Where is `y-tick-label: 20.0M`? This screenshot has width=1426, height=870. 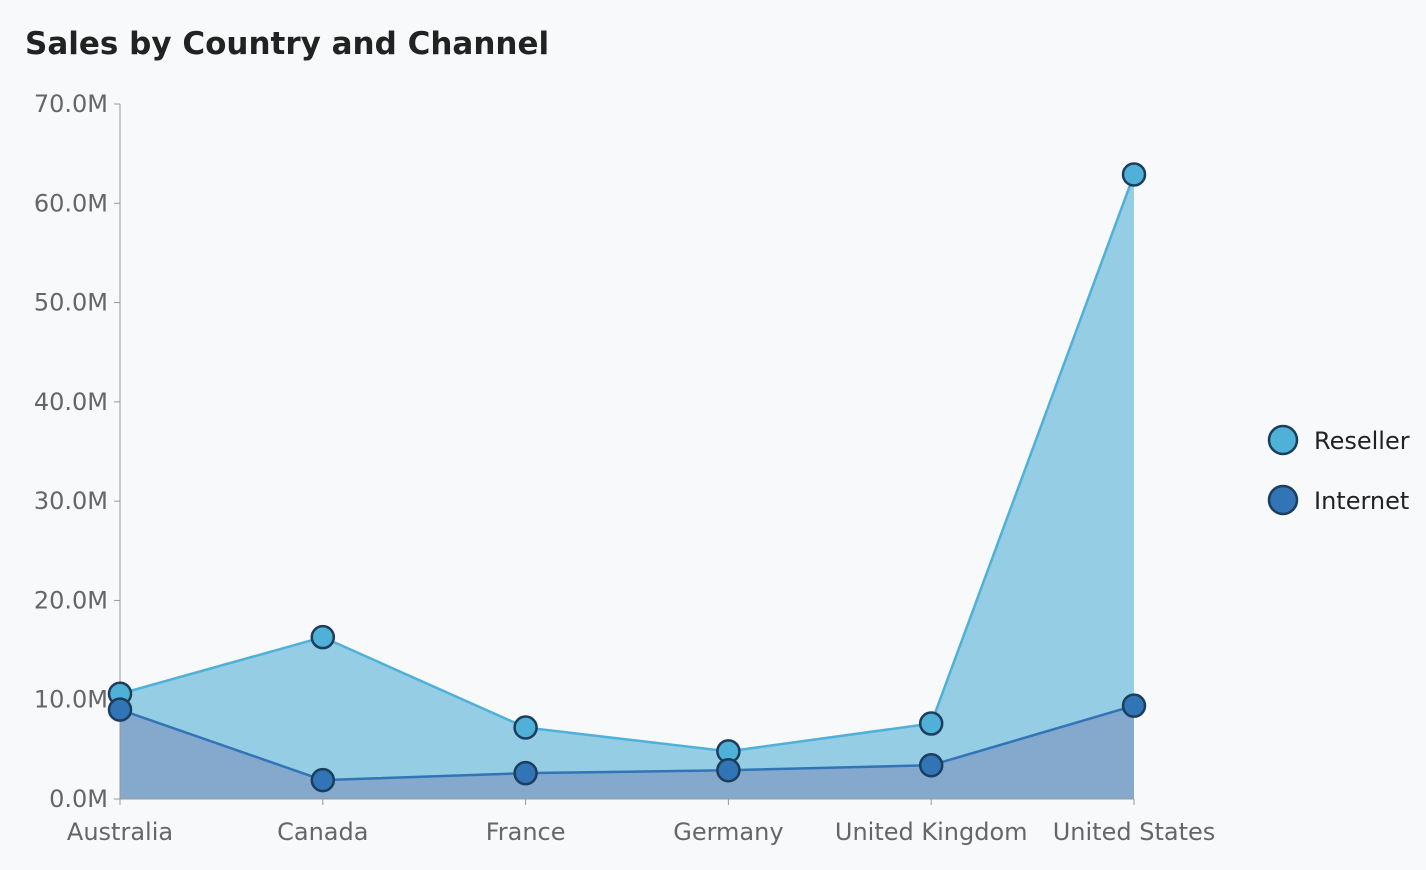
y-tick-label: 20.0M is located at coordinates (71, 600).